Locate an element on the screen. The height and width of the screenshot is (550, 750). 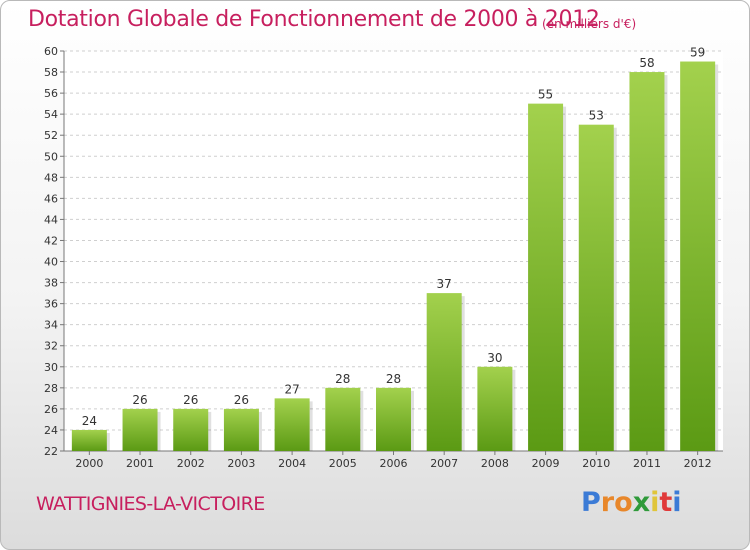
city-name: WATTIGNIES-LA-VICTOIRE is located at coordinates (150, 504).